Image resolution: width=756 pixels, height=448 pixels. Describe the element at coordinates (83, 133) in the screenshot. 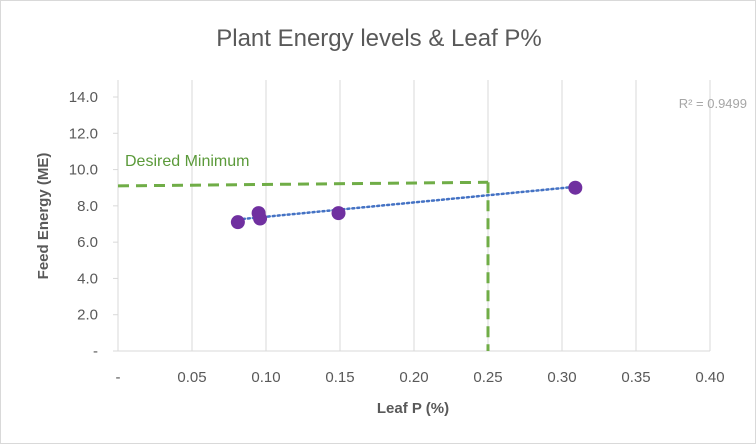

I see `y-tick-label: 12.0` at that location.